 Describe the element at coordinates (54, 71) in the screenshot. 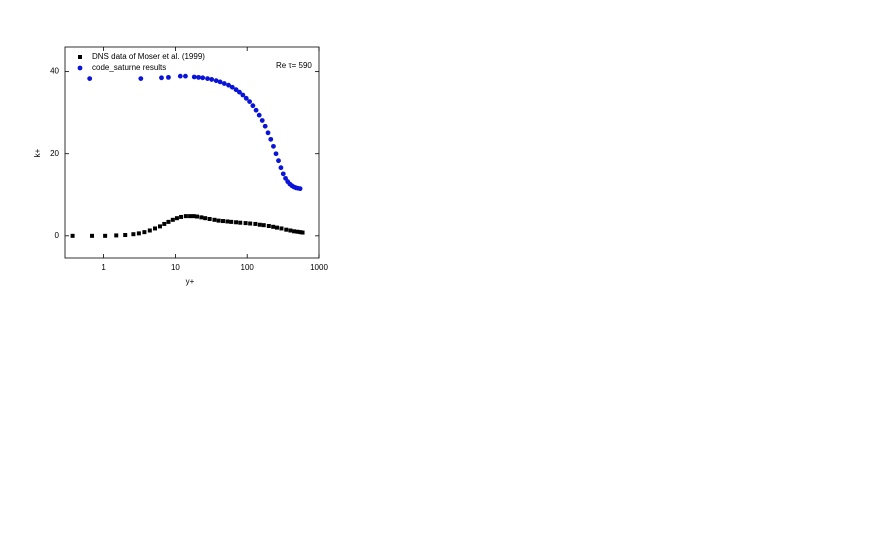

I see `y-tick-label: 40` at that location.